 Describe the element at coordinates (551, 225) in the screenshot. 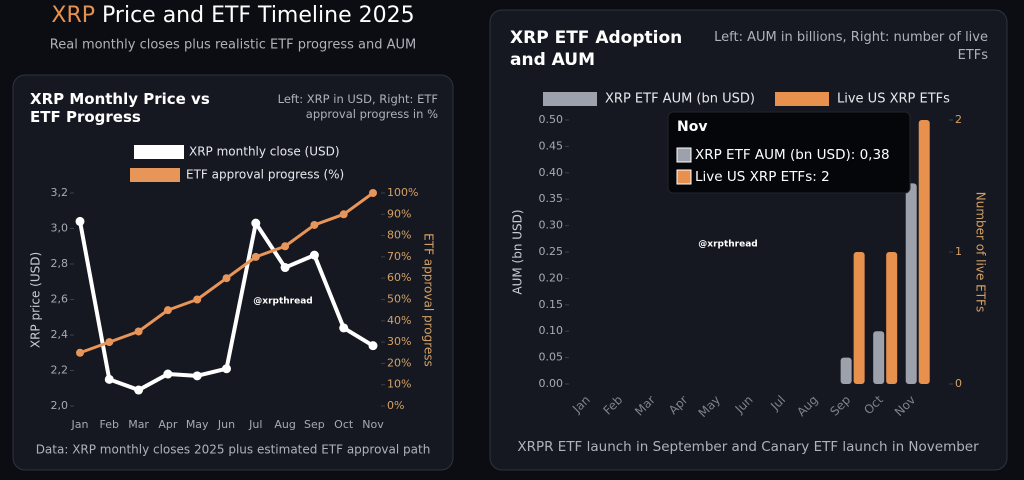

I see `y-tick-label: 0.30` at that location.